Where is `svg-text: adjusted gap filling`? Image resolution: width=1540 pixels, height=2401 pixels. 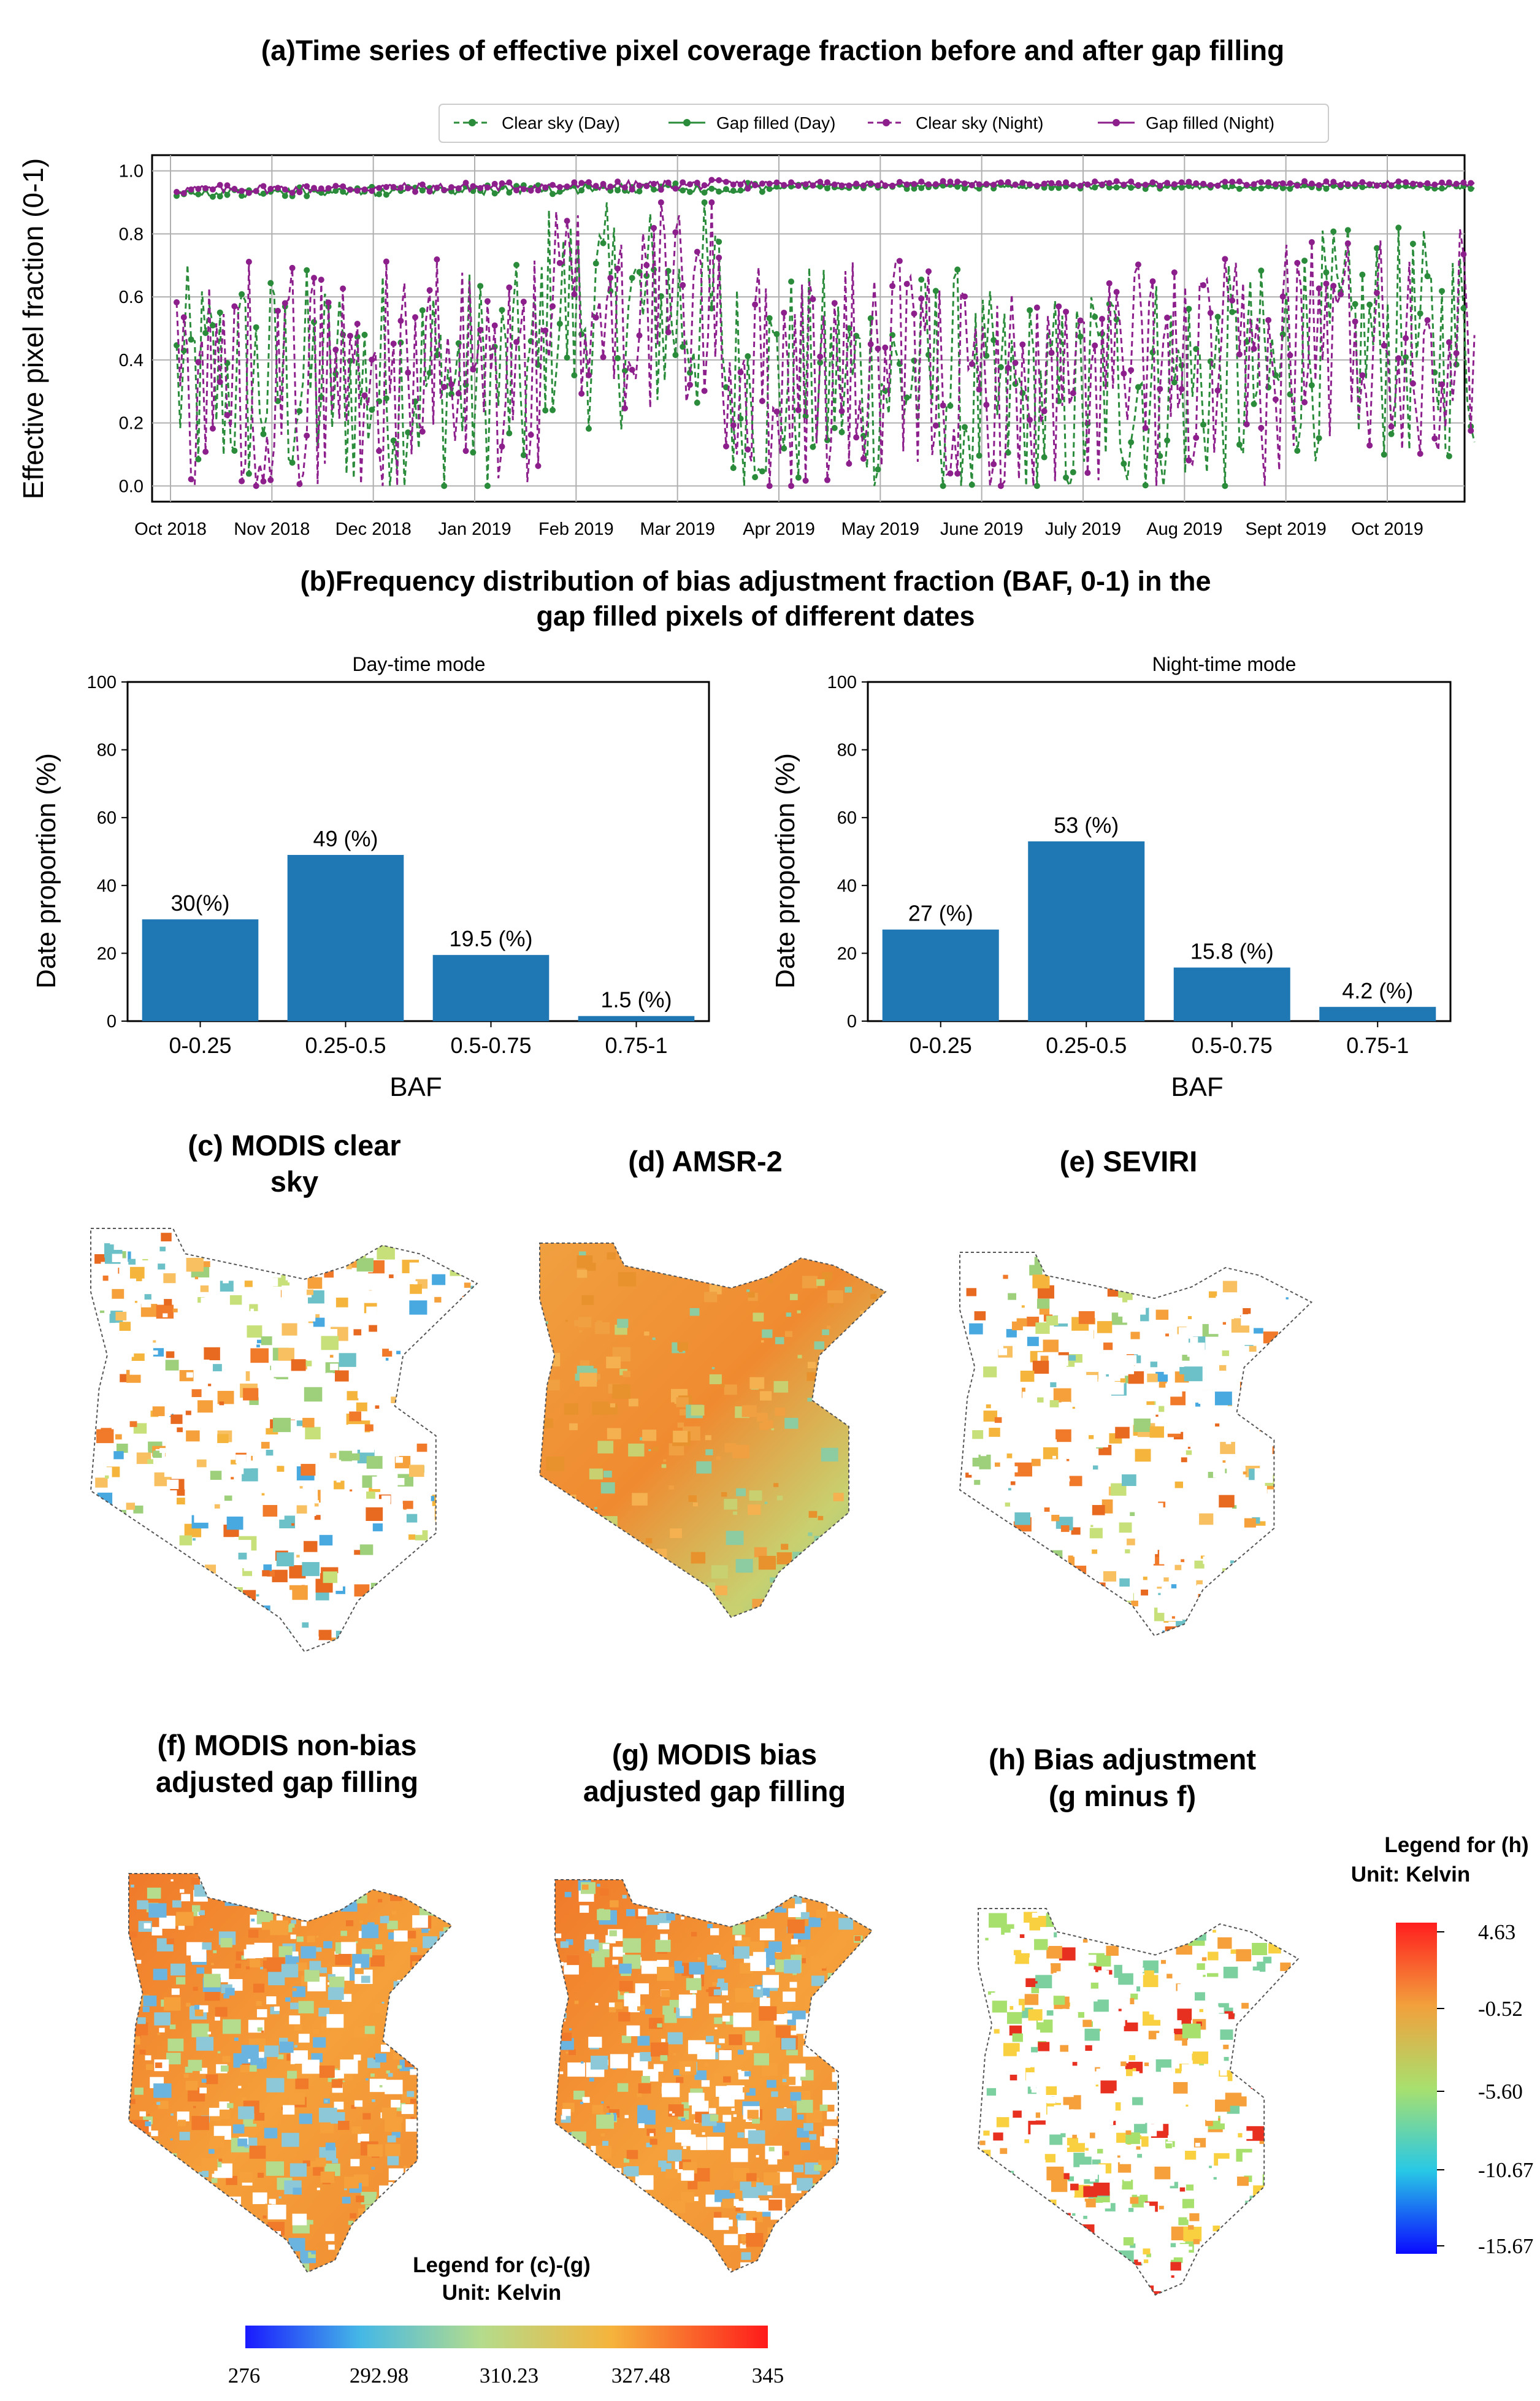
svg-text: adjusted gap filling is located at coordinates (287, 1782).